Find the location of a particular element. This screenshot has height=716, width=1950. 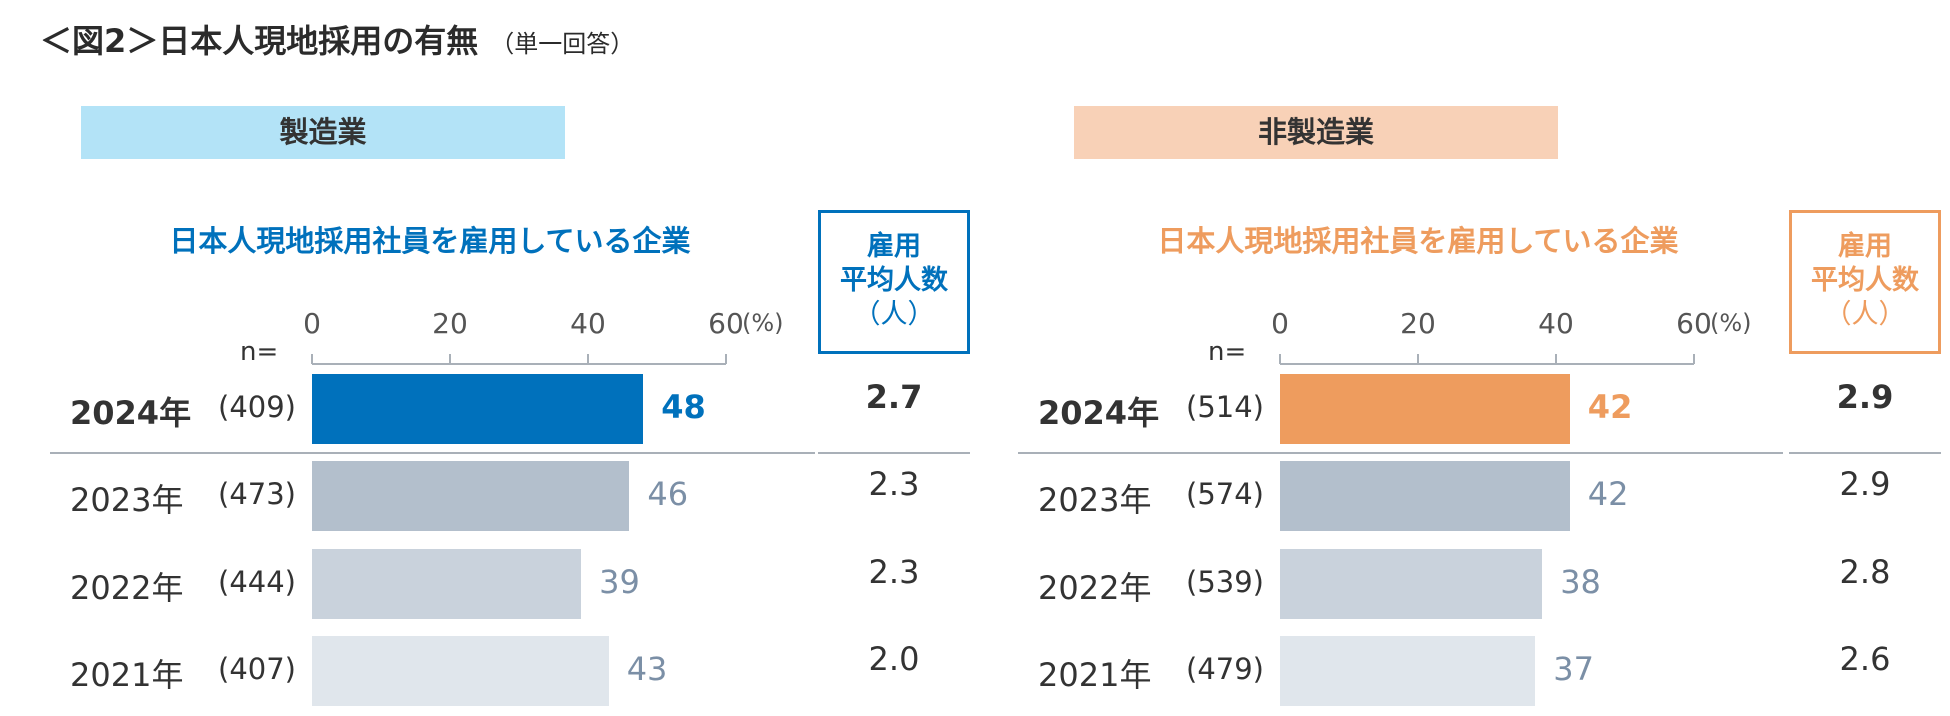

bar-value-label: 39 is located at coordinates (619, 582).